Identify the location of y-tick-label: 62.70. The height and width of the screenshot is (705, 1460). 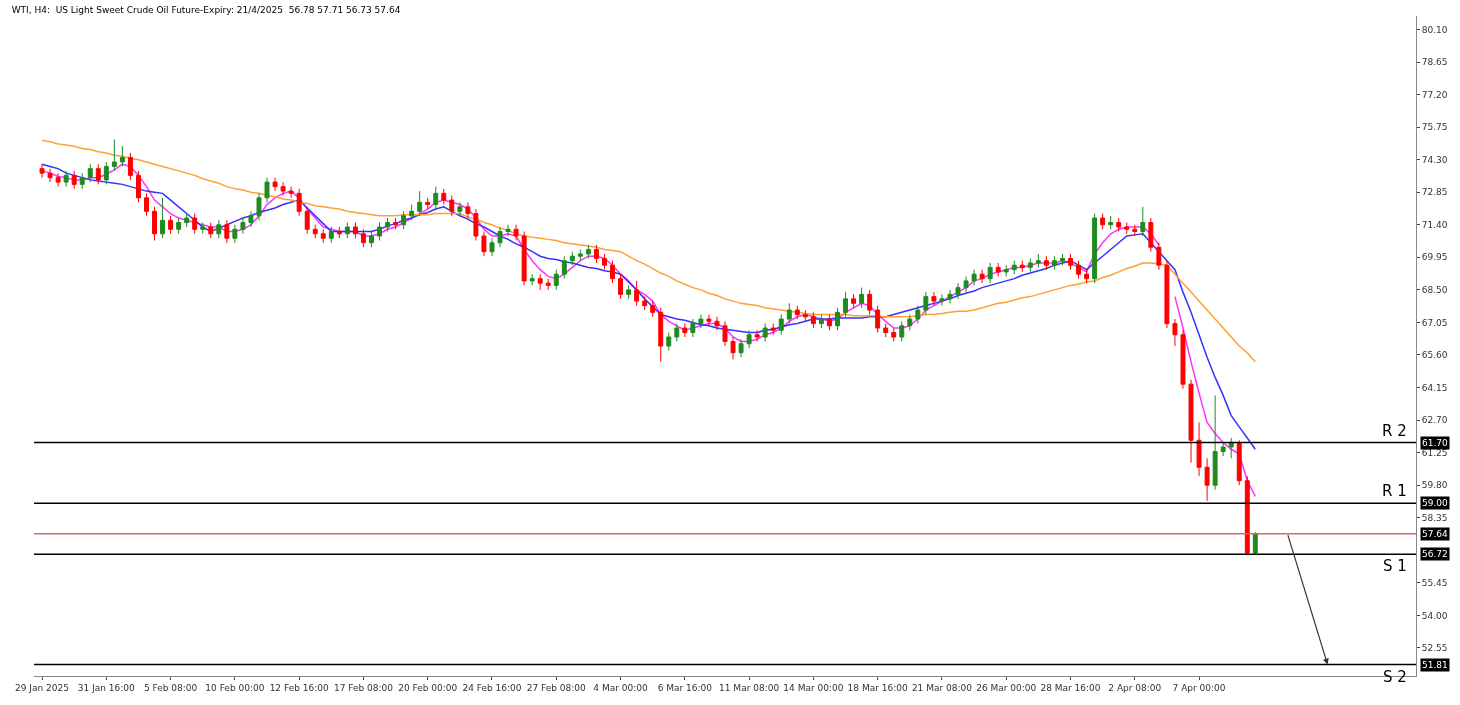
(1434, 420).